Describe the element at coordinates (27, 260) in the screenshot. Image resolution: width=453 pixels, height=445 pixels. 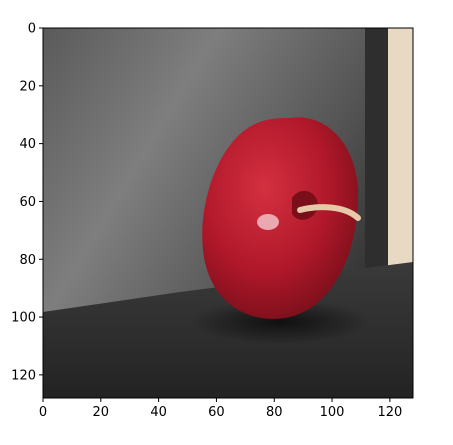
I see `y-tick-label: 80` at that location.